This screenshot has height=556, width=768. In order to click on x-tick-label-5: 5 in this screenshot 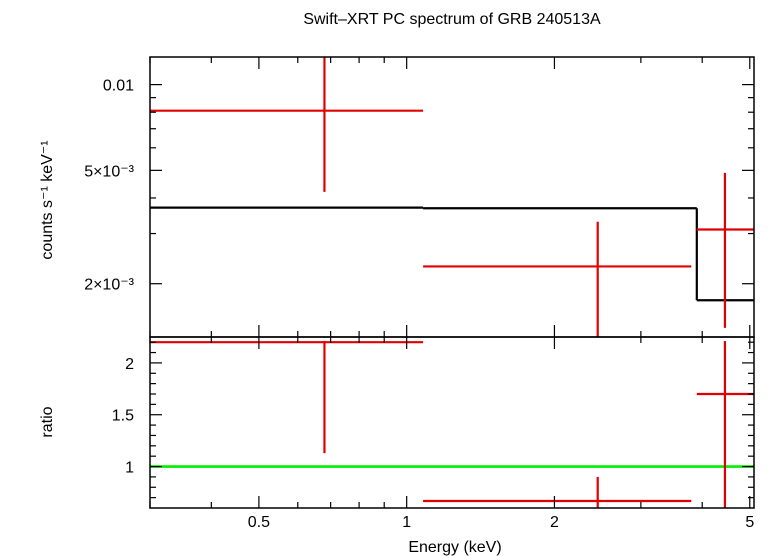, I will do `click(749, 522)`.